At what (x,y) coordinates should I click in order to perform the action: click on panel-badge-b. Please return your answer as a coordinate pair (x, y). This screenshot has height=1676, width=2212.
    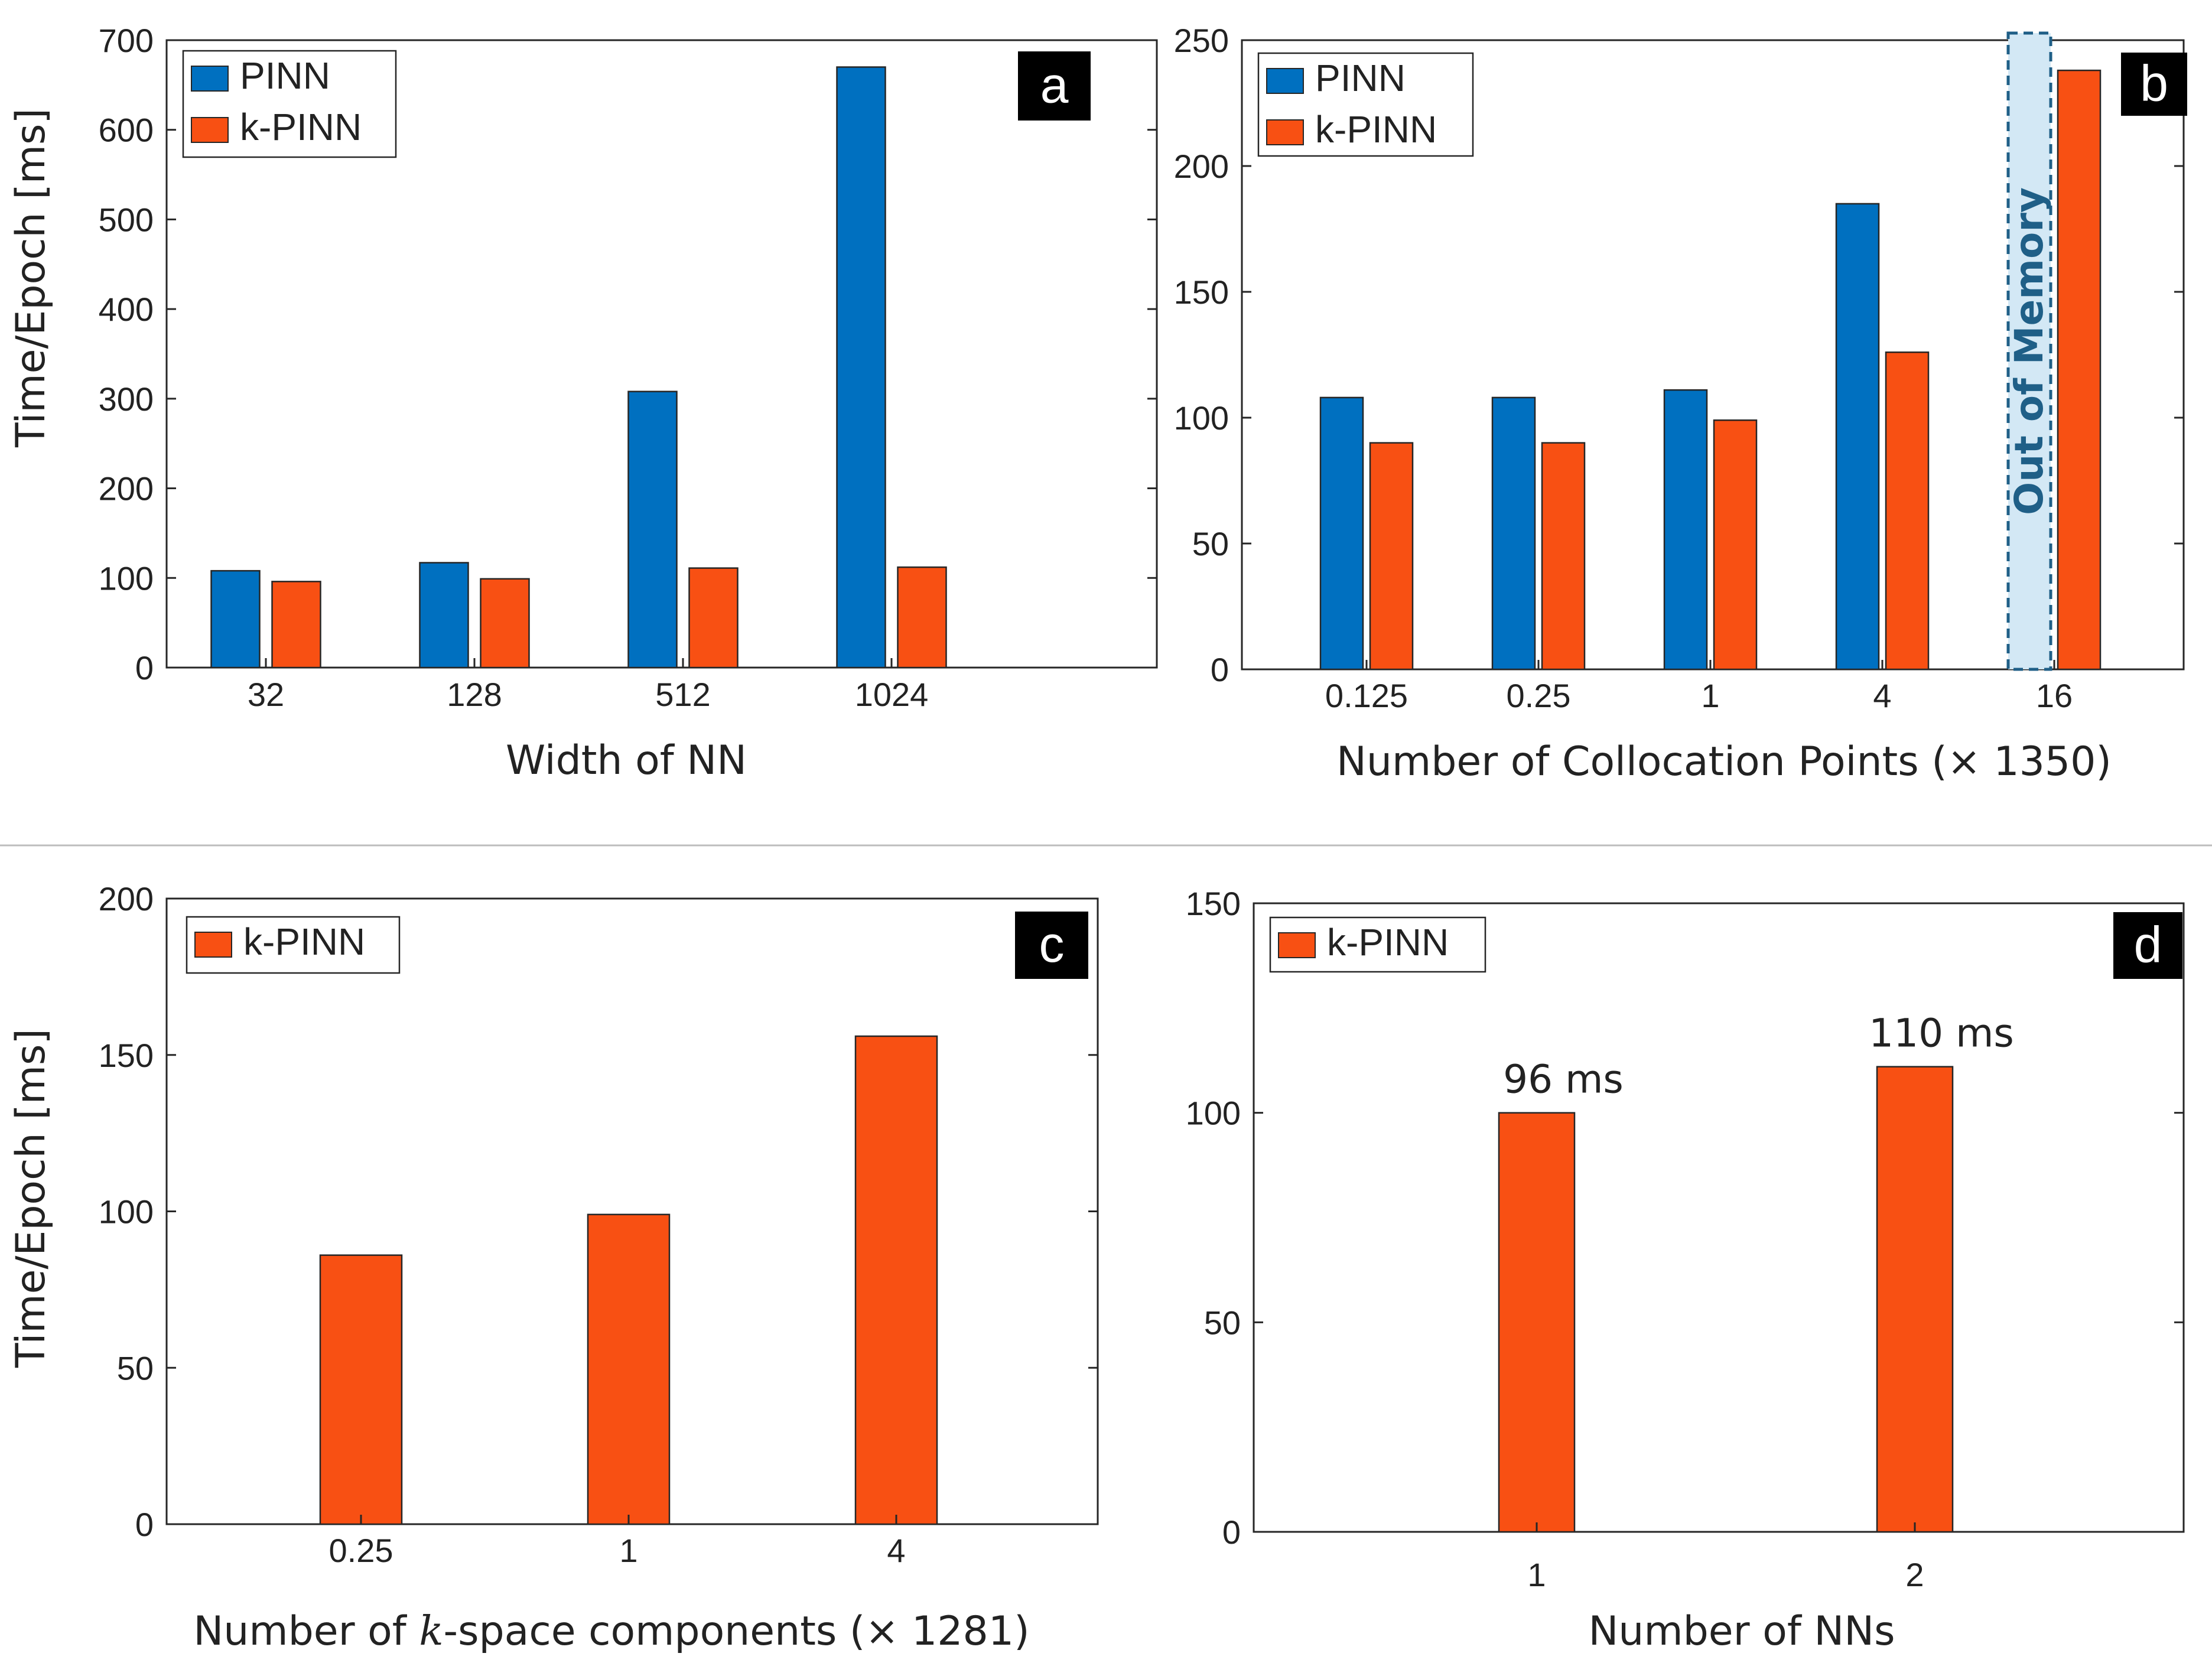
    Looking at the image, I should click on (2154, 84).